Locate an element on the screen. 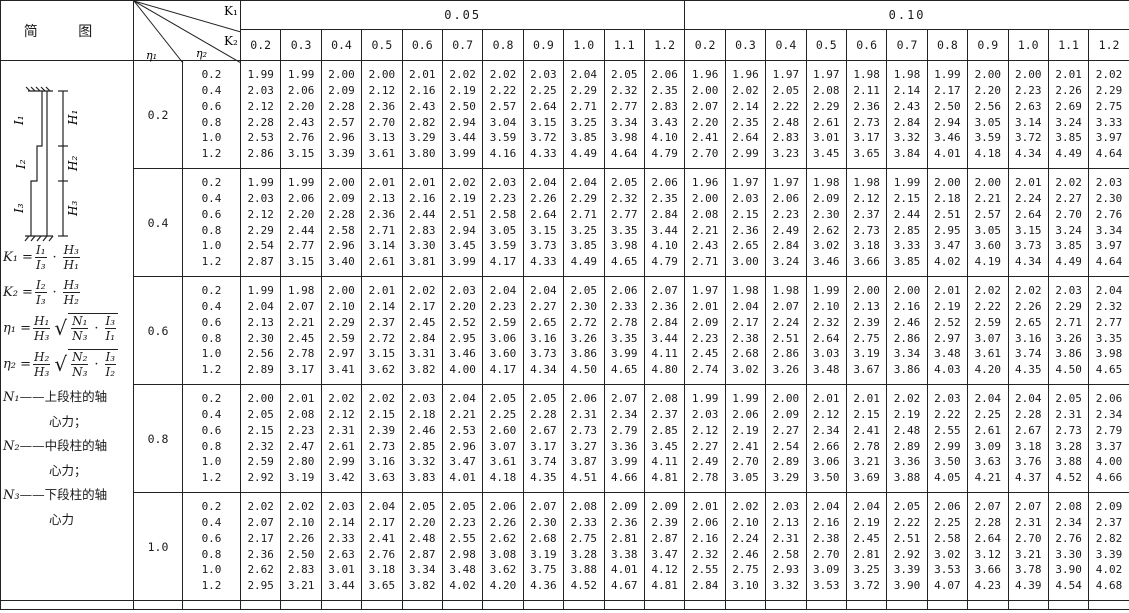 The image size is (1129, 613). table-cell: 2.37 is located at coordinates (664, 414).